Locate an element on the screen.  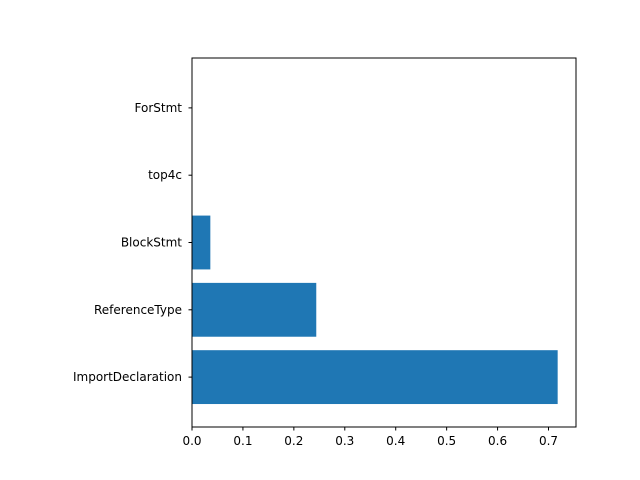
y-tick-label: ForStmt is located at coordinates (159, 108).